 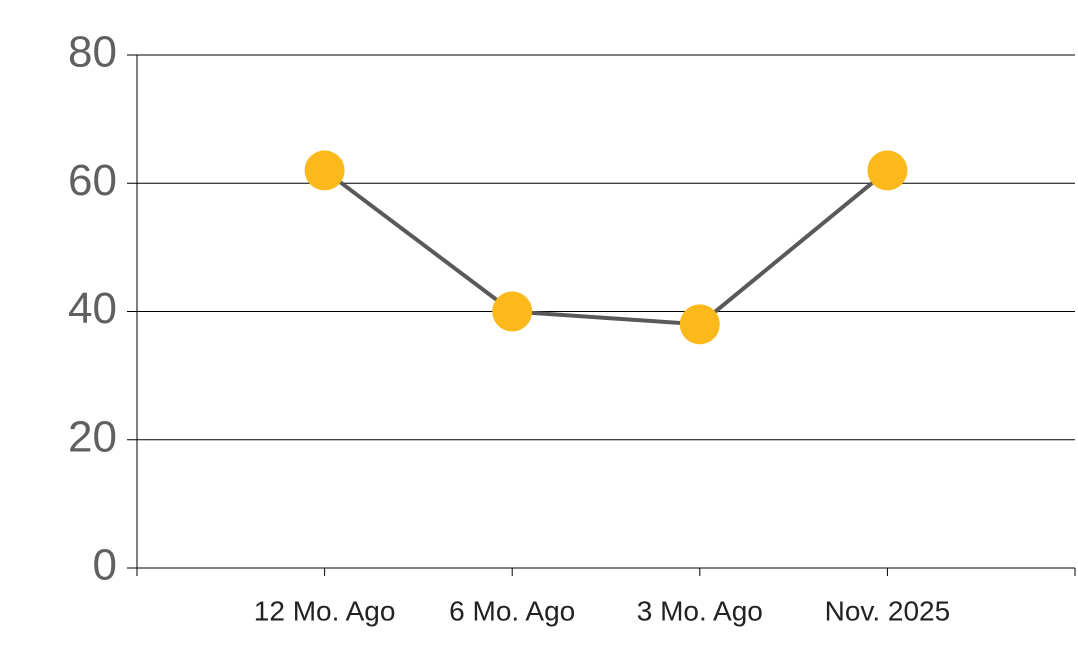 I want to click on y-tick-label: 60, so click(x=92, y=180).